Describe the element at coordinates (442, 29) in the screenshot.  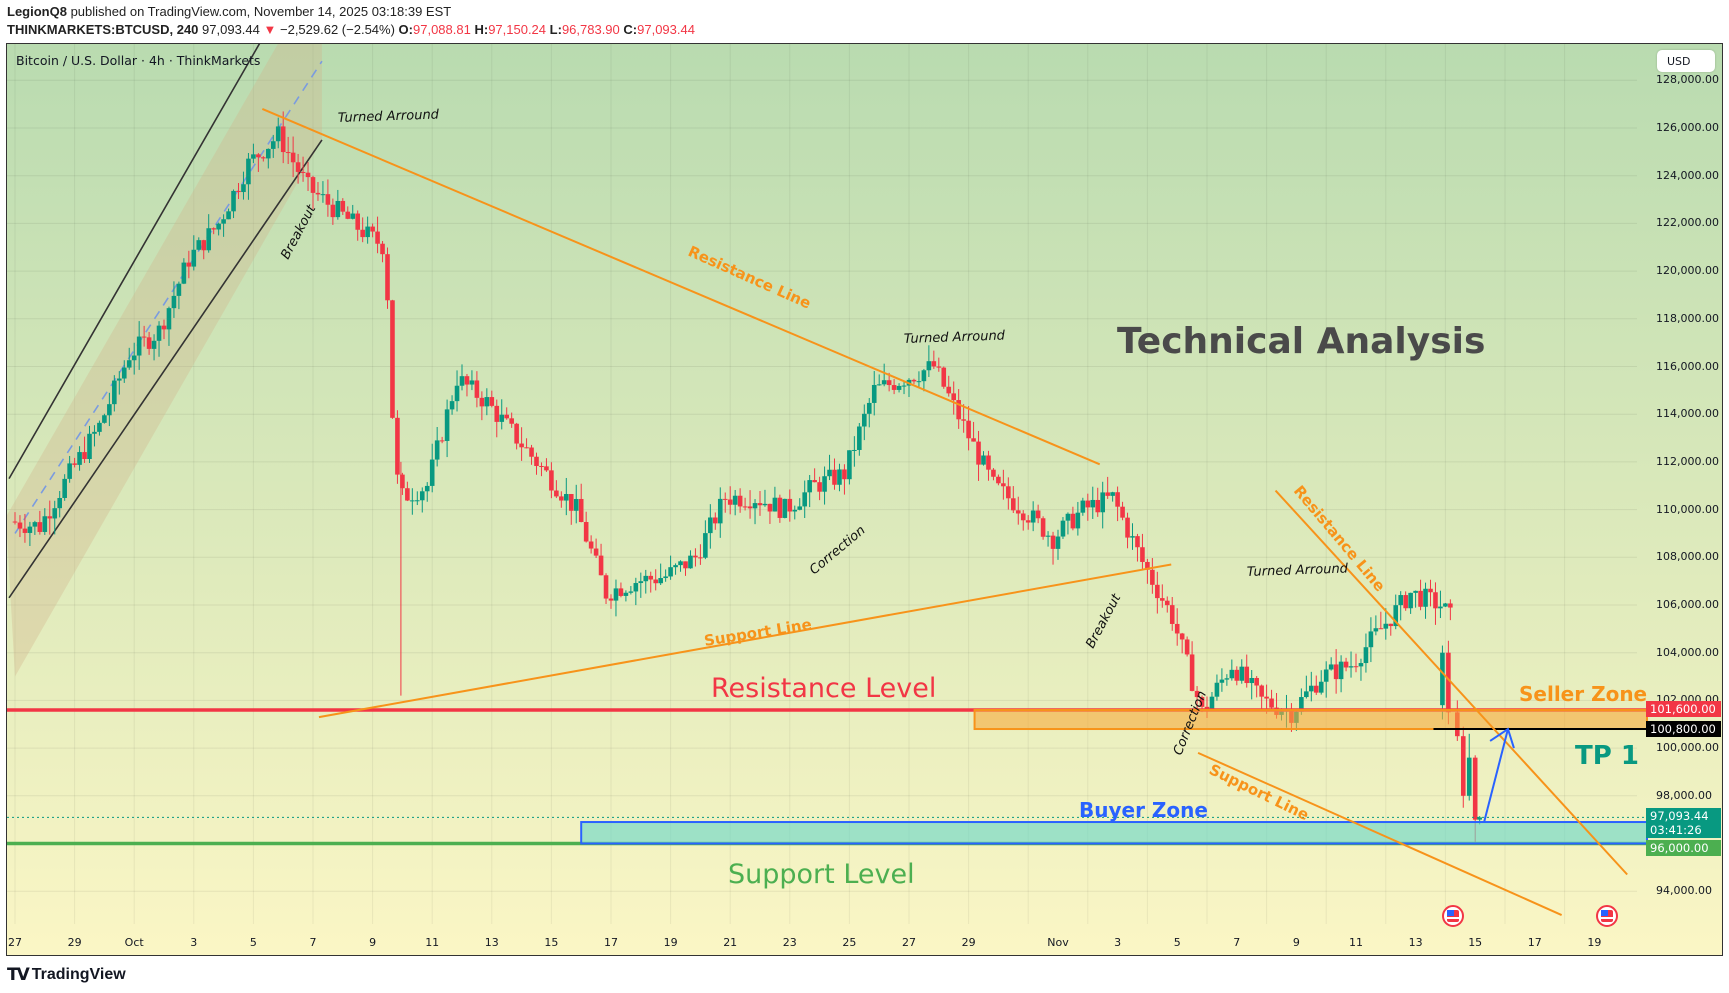
I see `open-value: 97,088.81` at that location.